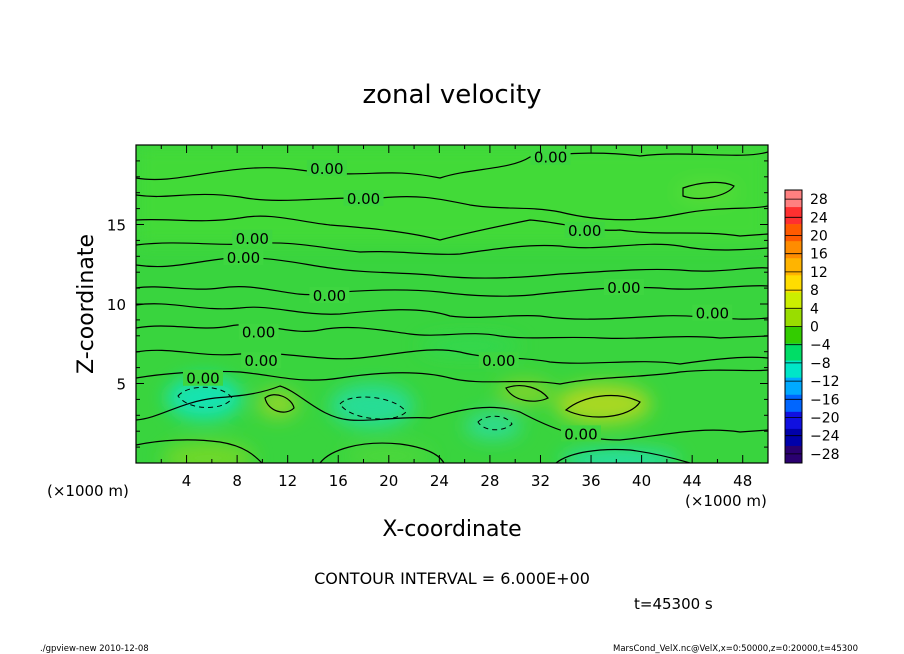  What do you see at coordinates (819, 218) in the screenshot?
I see `colorbar-tick-label: 24` at bounding box center [819, 218].